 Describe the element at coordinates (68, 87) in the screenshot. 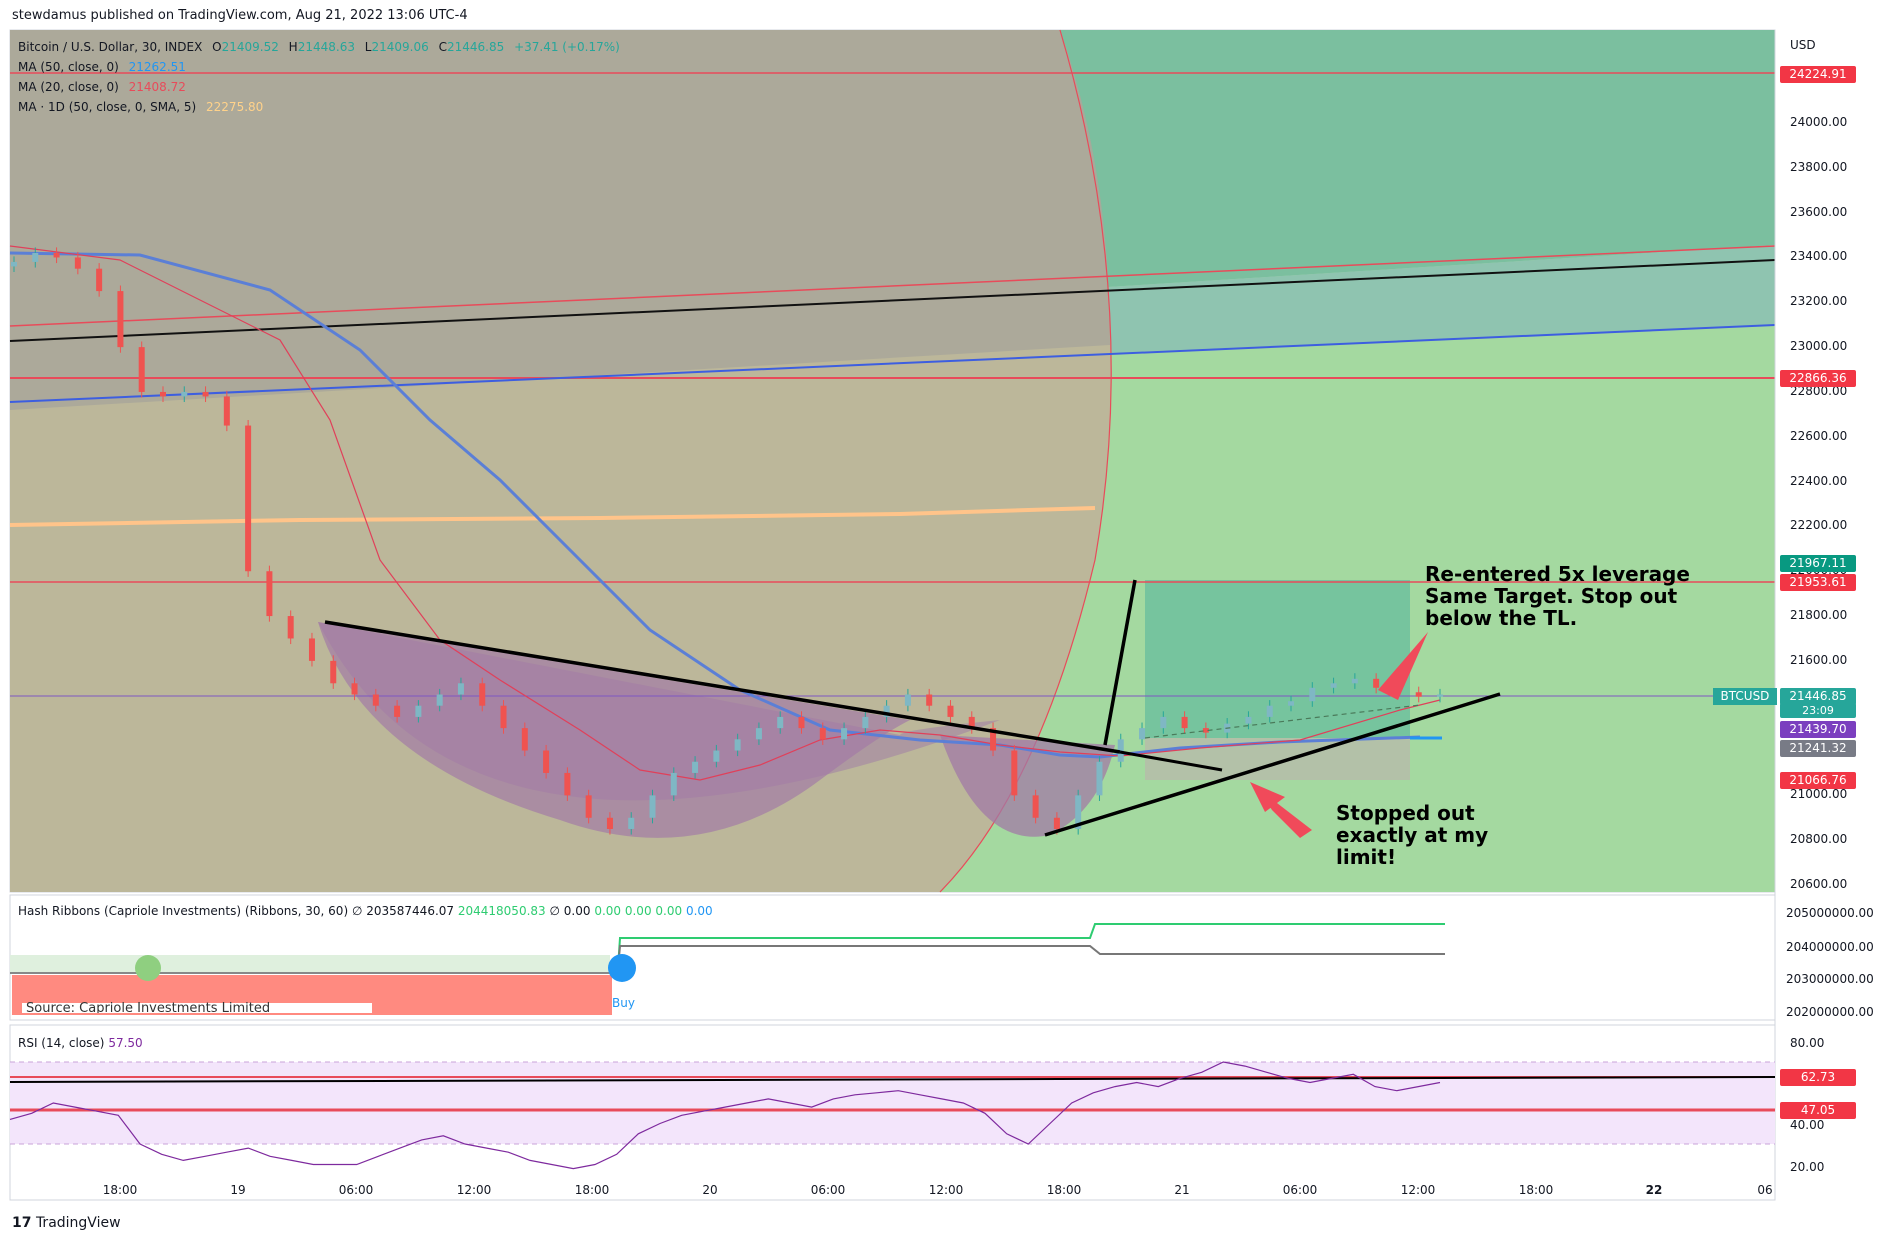

I see `ma20-label: MA (20, close, 0)` at that location.